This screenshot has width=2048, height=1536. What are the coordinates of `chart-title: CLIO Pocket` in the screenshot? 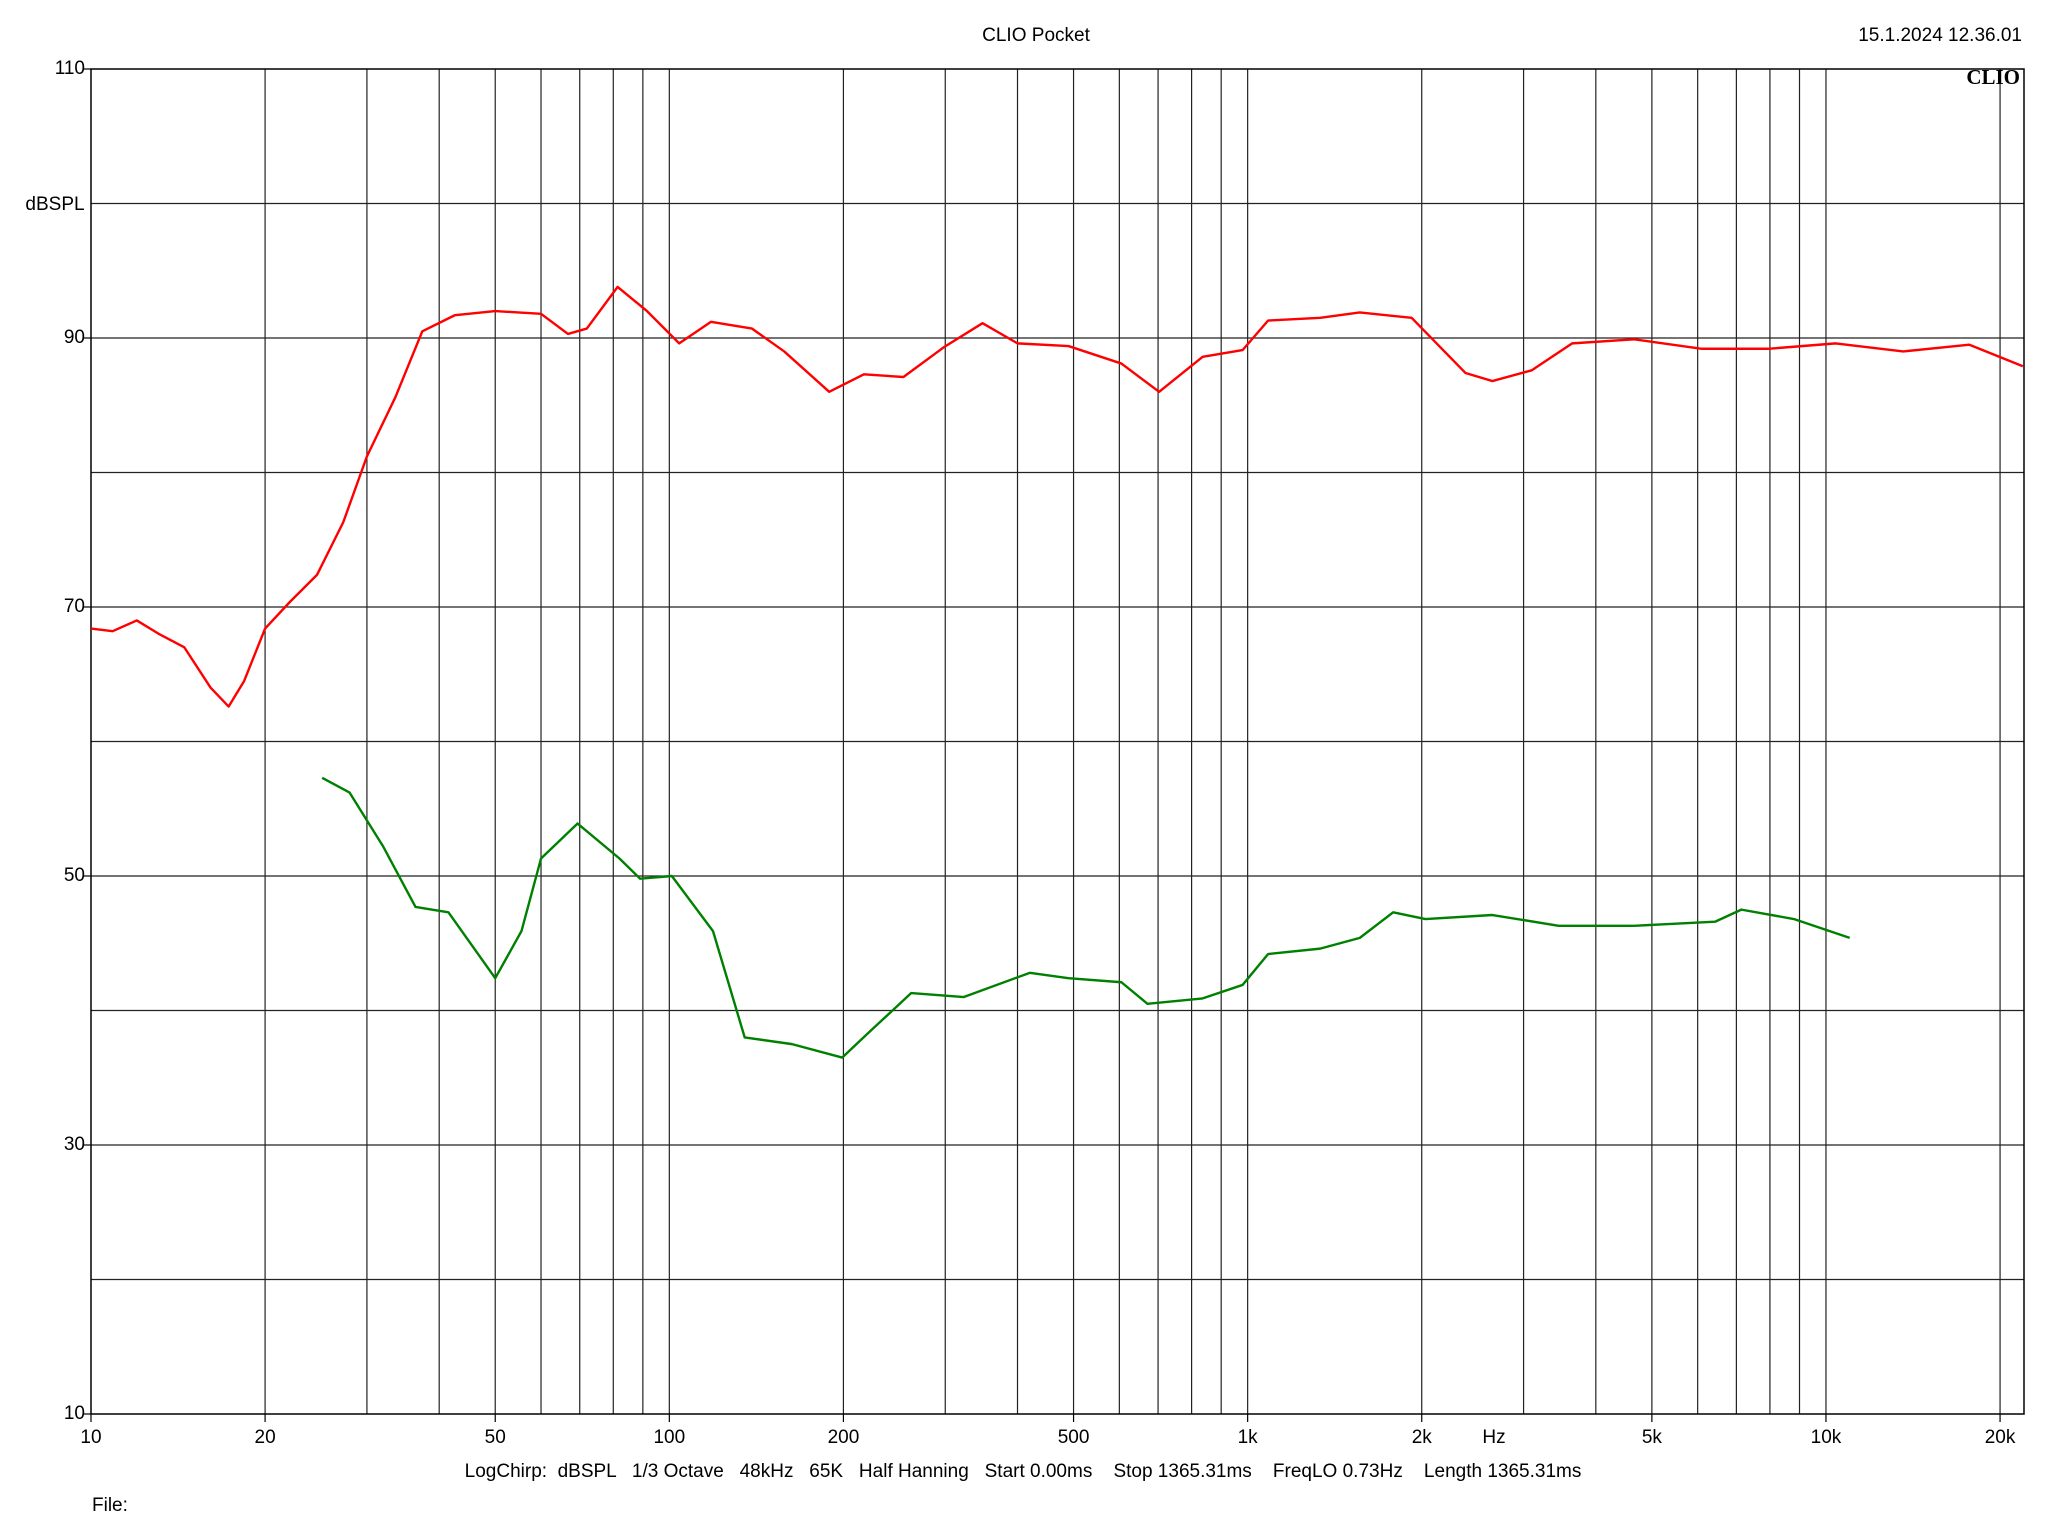 It's located at (1036, 35).